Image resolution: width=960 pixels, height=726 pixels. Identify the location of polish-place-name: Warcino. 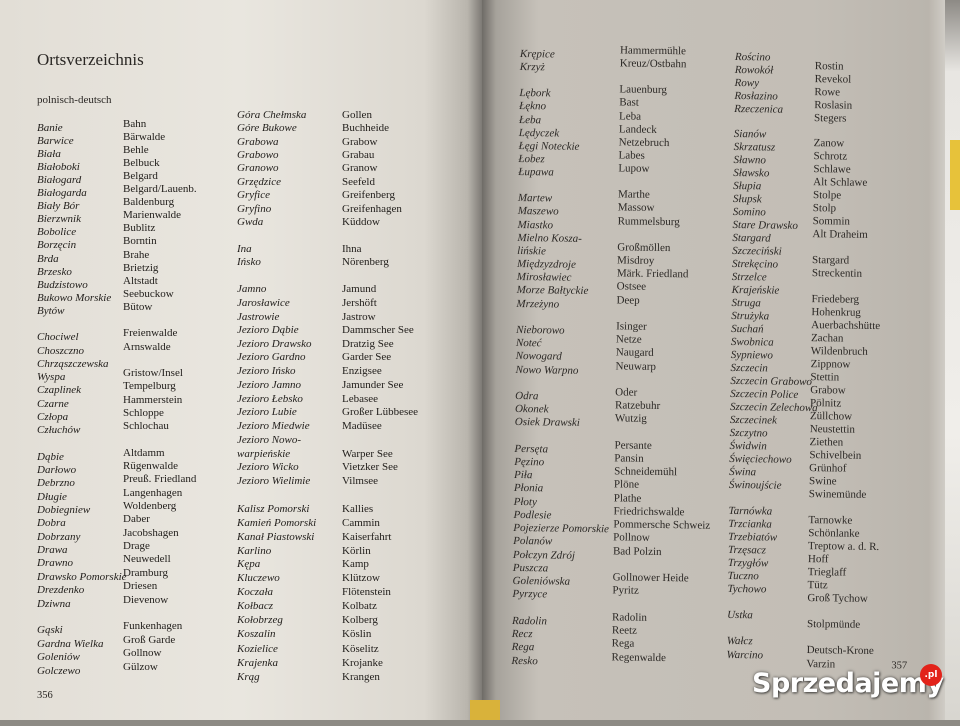
(745, 655).